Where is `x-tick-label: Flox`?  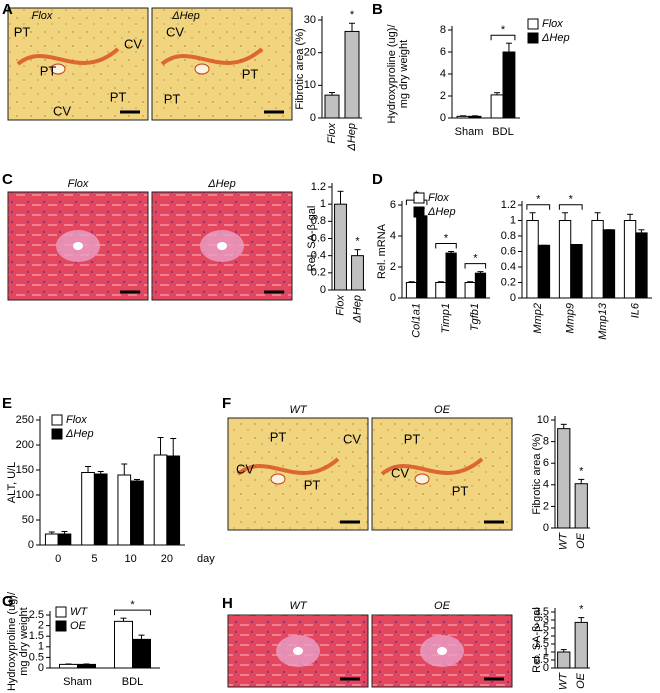 x-tick-label: Flox is located at coordinates (340, 305).